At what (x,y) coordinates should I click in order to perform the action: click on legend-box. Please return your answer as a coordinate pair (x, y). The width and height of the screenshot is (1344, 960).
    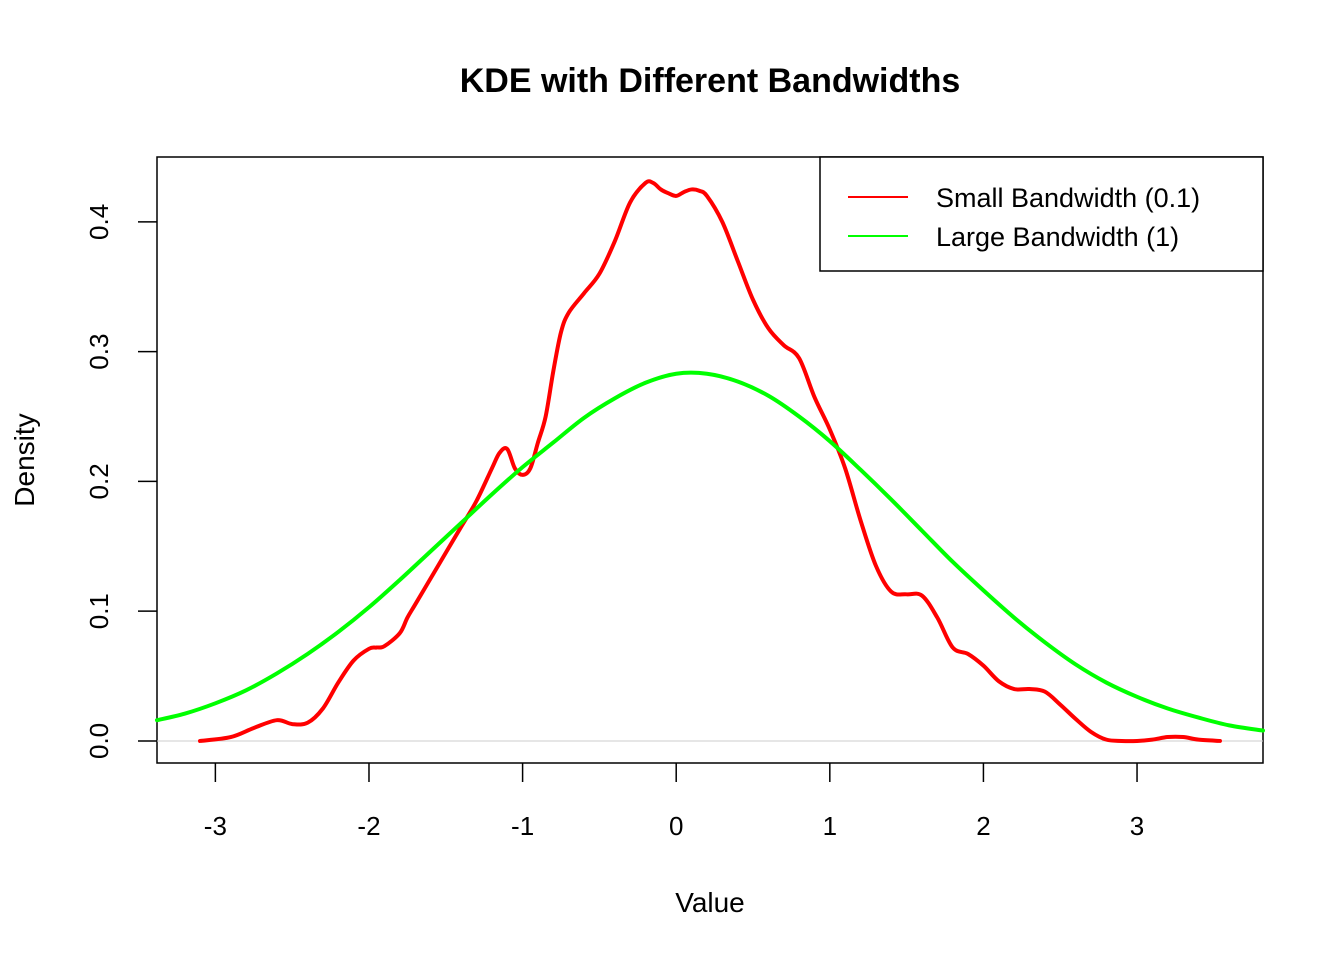
    Looking at the image, I should click on (1041, 214).